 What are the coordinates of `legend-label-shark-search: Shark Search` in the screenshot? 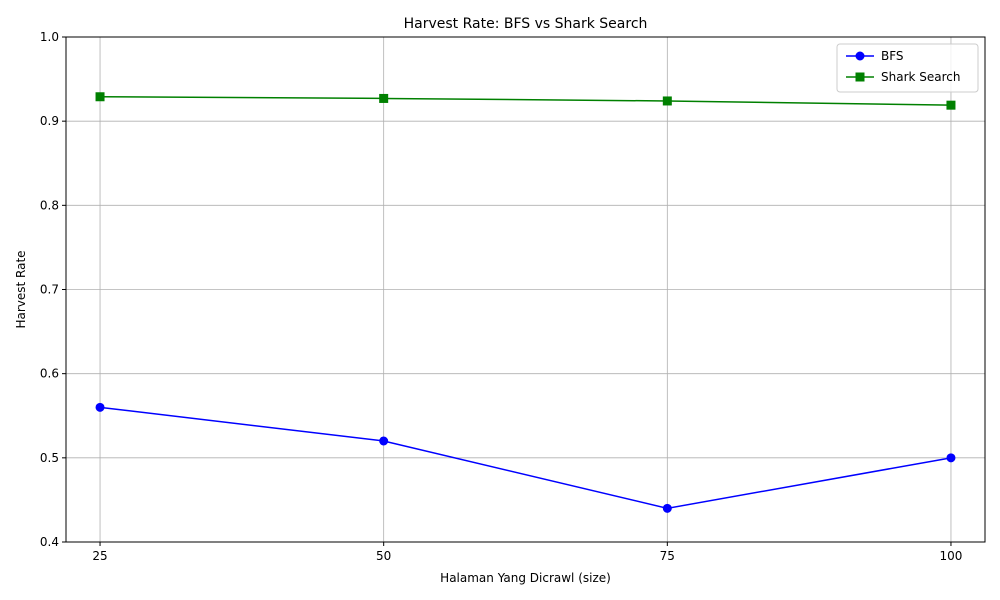 It's located at (921, 77).